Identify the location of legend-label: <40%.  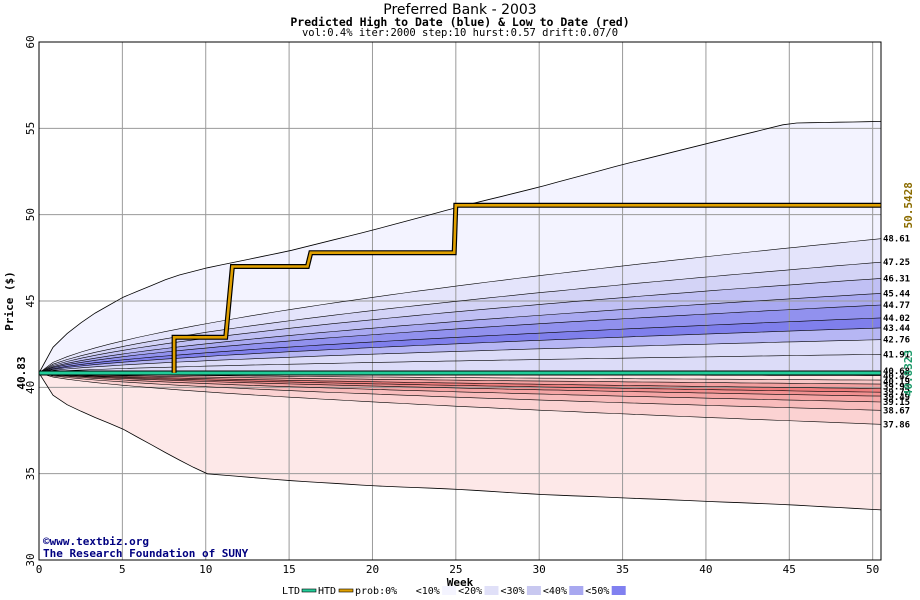
(555, 591).